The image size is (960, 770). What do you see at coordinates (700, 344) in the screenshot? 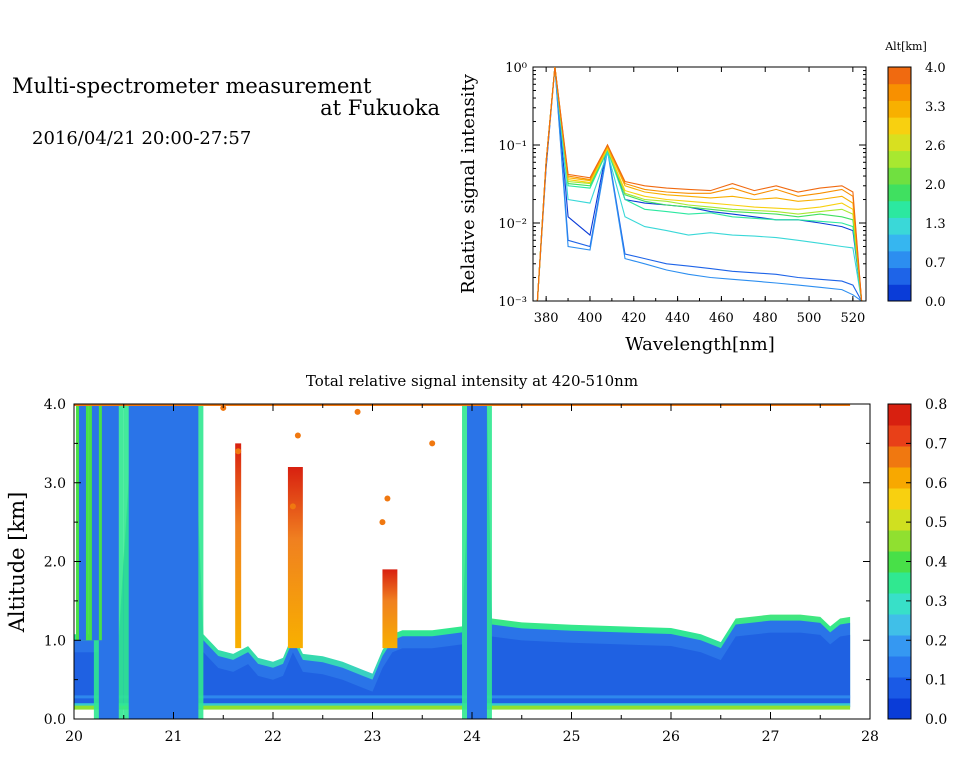
I see `spectra-x-axis-label: Wavelength[nm]` at bounding box center [700, 344].